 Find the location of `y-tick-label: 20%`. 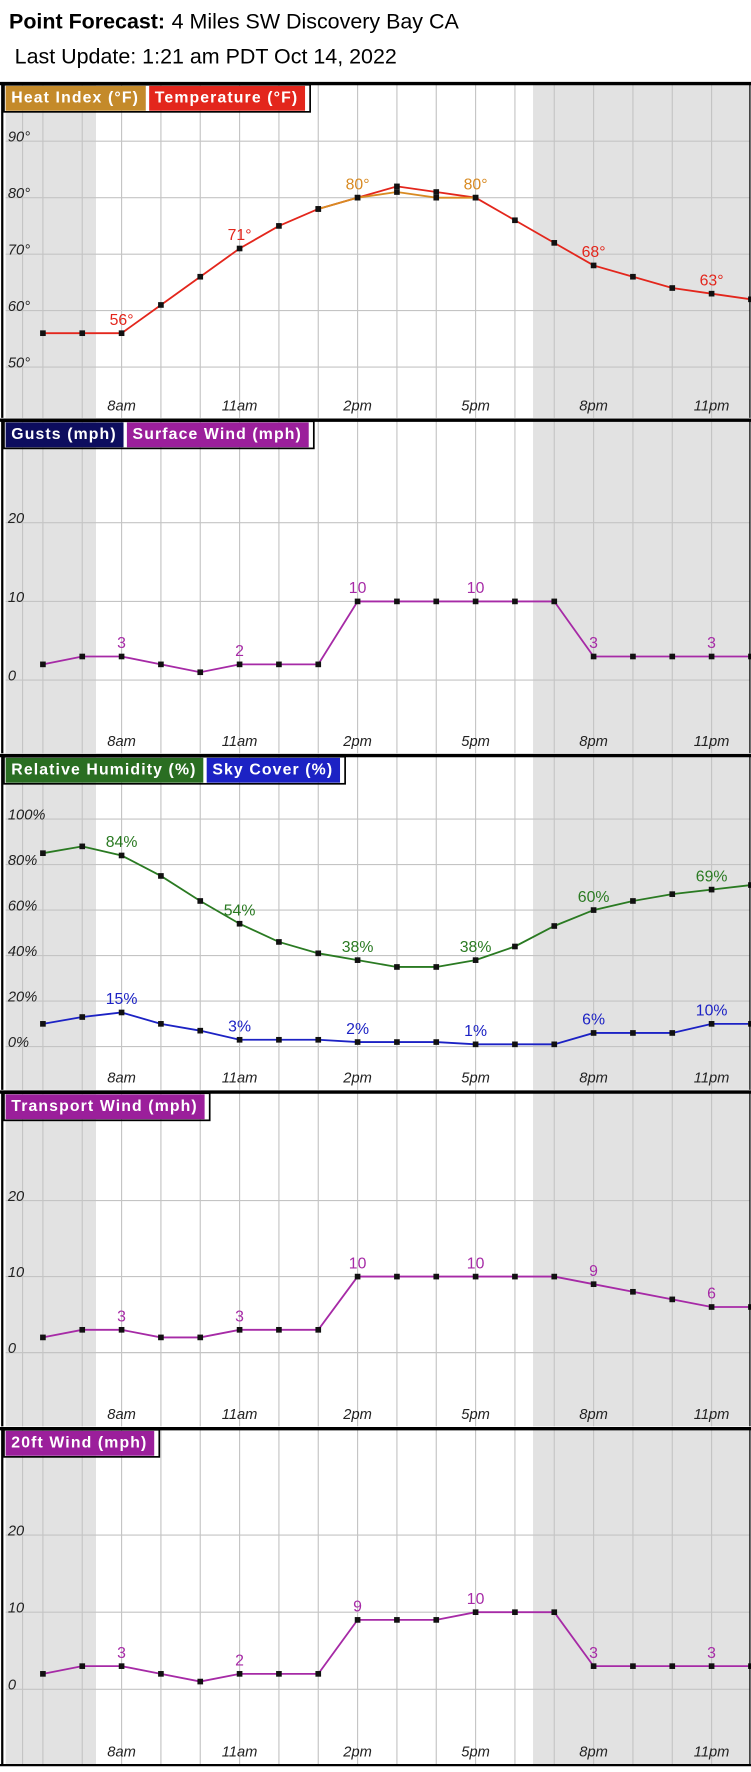

y-tick-label: 20% is located at coordinates (22, 998).